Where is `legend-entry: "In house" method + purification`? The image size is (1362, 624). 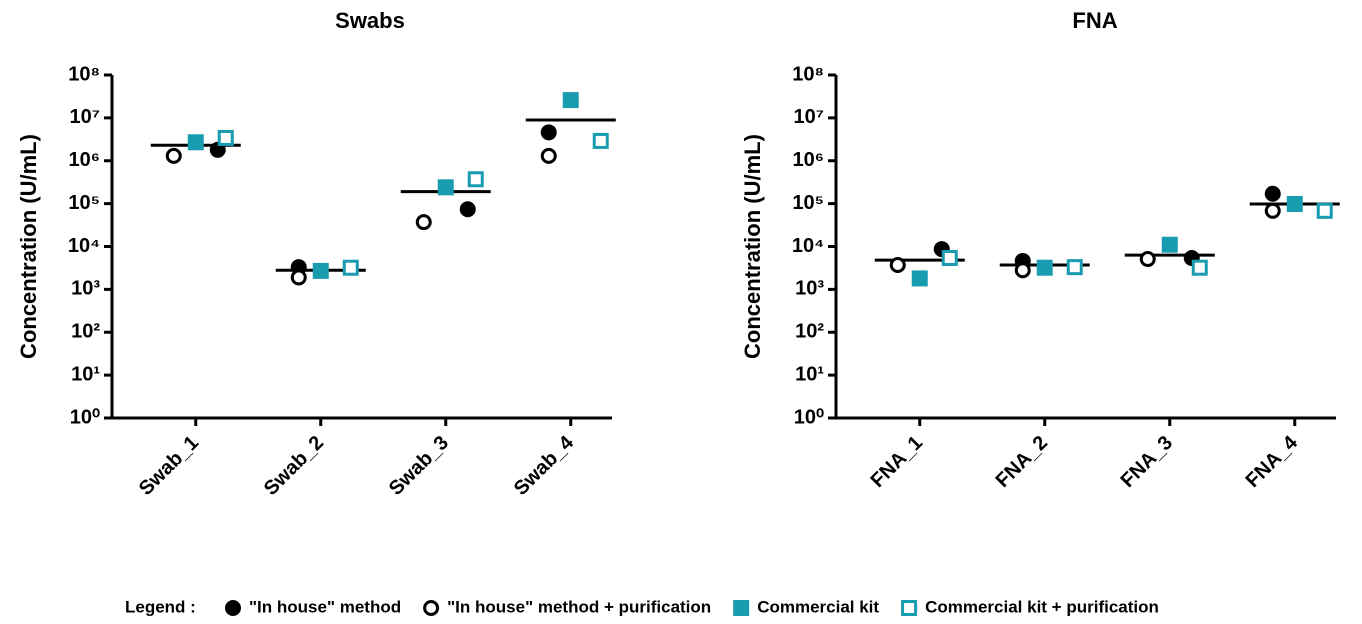
legend-entry: "In house" method + purification is located at coordinates (579, 606).